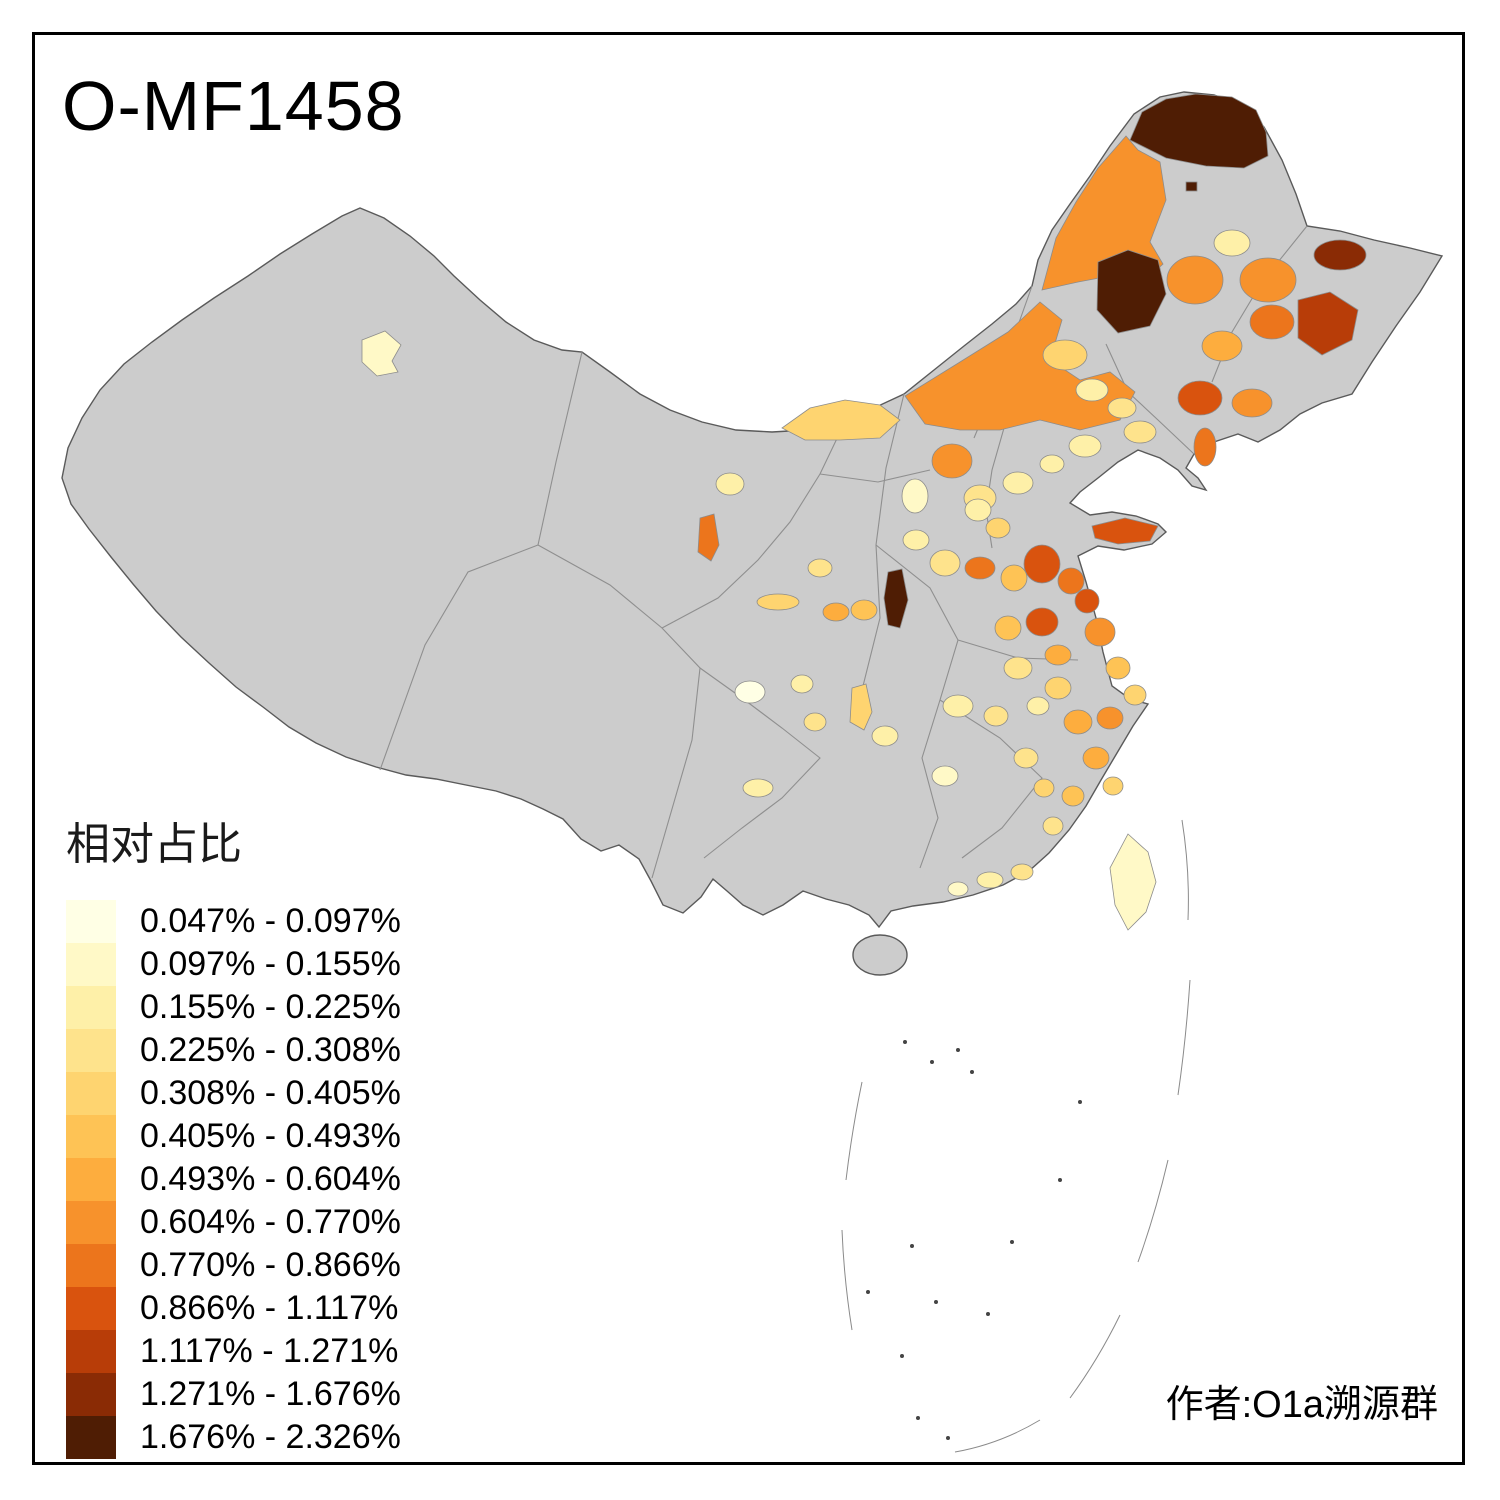  I want to click on legend-row: 0.097% - 0.155%, so click(233, 964).